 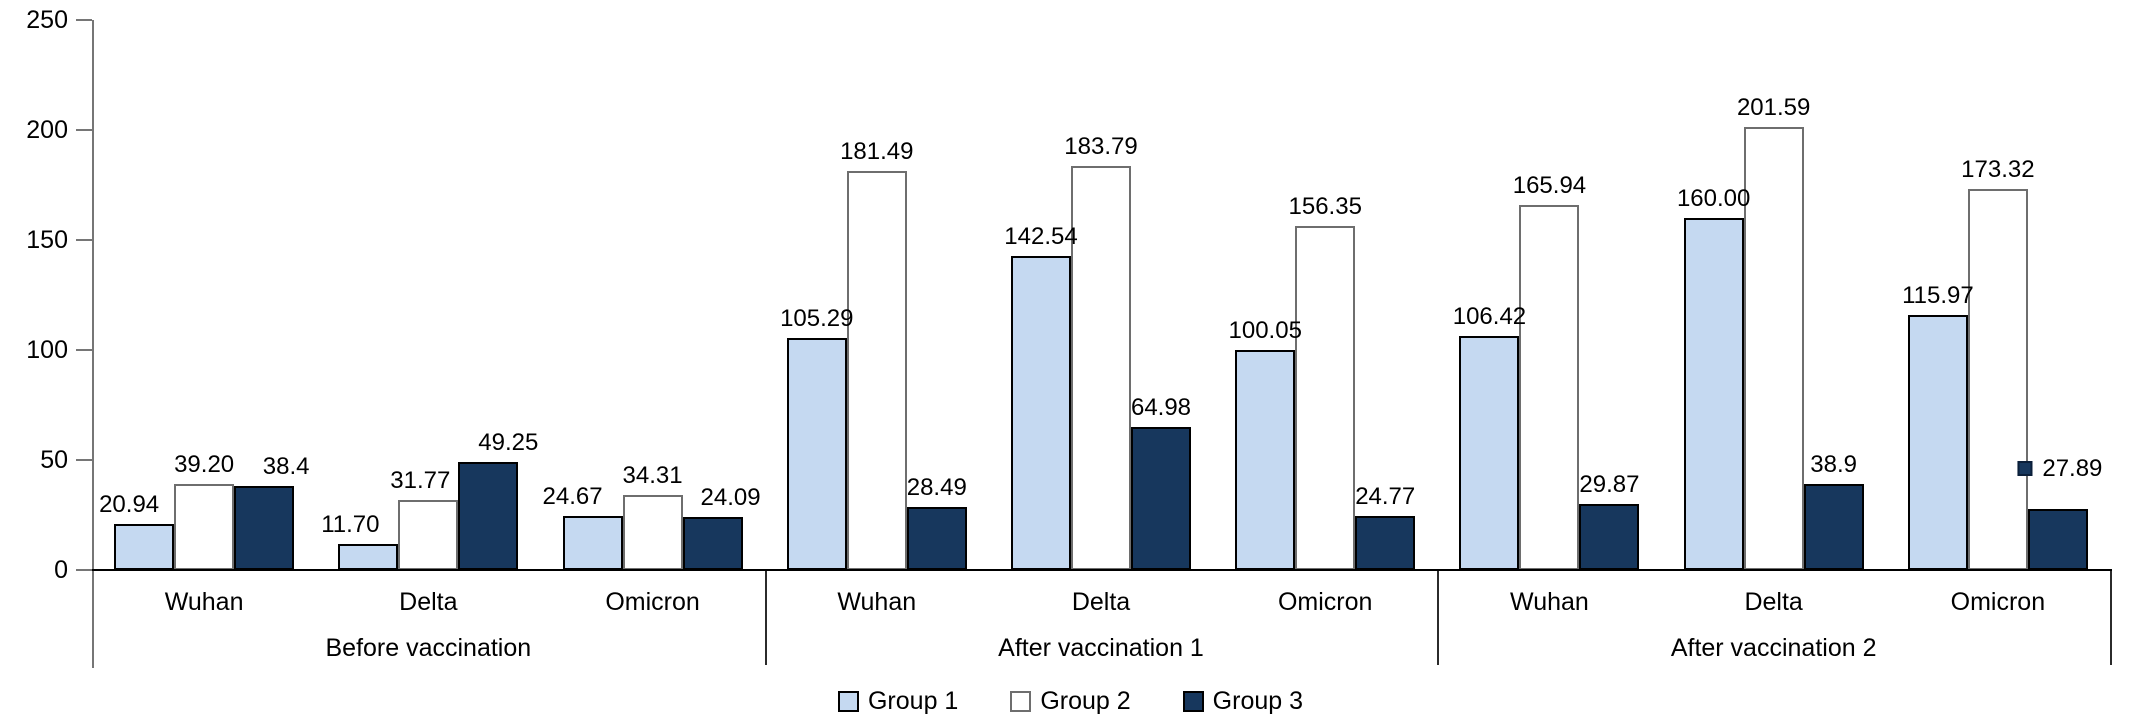 What do you see at coordinates (1385, 496) in the screenshot?
I see `data-label-text: 24.77` at bounding box center [1385, 496].